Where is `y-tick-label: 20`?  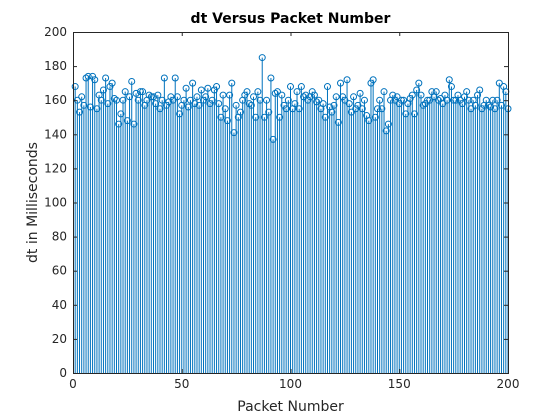
y-tick-label: 20 is located at coordinates (59, 339).